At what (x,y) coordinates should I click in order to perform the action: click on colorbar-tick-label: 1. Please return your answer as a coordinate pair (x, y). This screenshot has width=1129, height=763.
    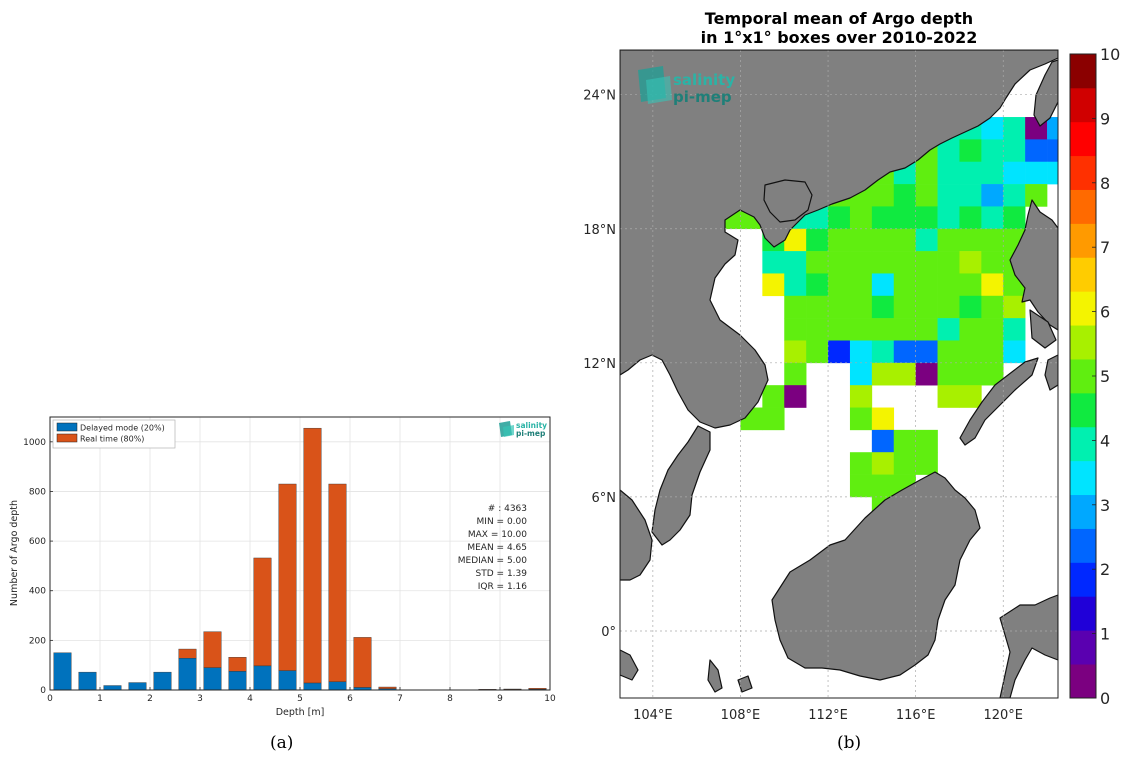
    Looking at the image, I should click on (1105, 634).